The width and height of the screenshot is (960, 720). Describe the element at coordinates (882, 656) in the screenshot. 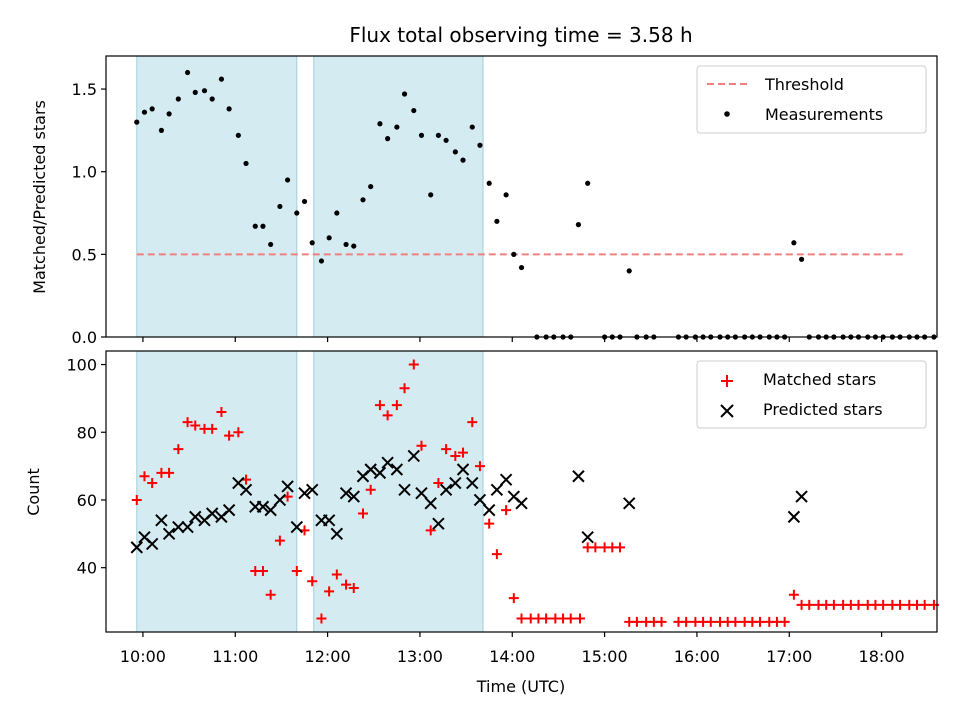

I see `x-tick-label: 18:00` at that location.